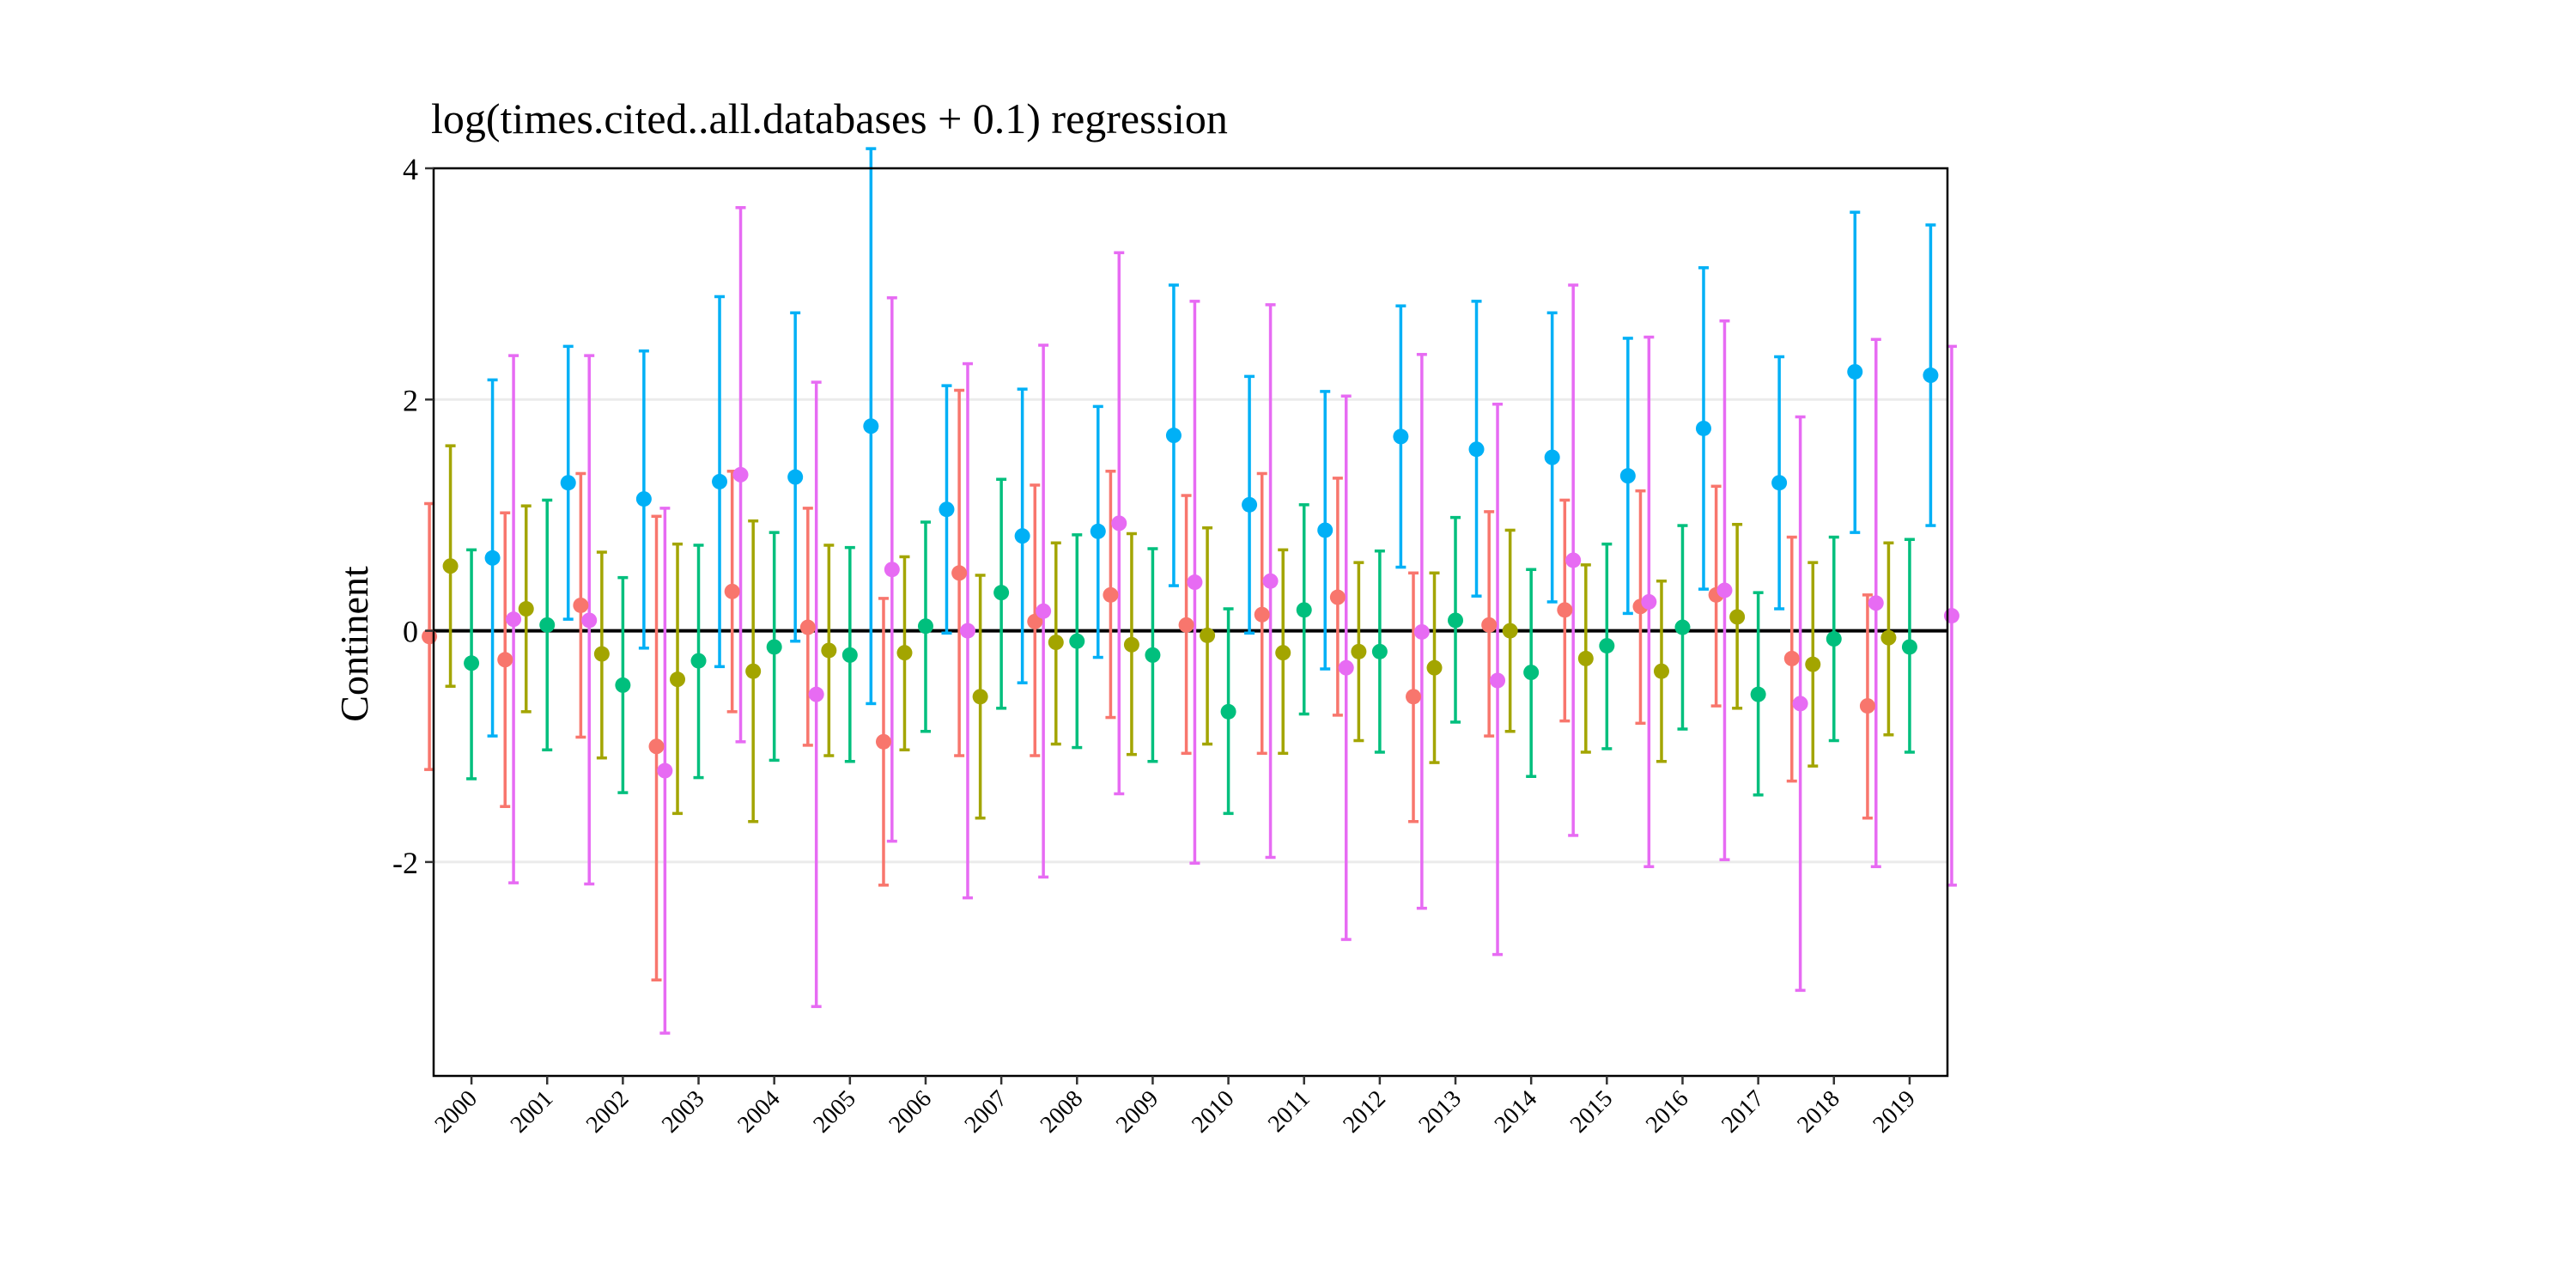 This screenshot has height=1288, width=2576. Describe the element at coordinates (410, 400) in the screenshot. I see `y-tick-label: 2` at that location.